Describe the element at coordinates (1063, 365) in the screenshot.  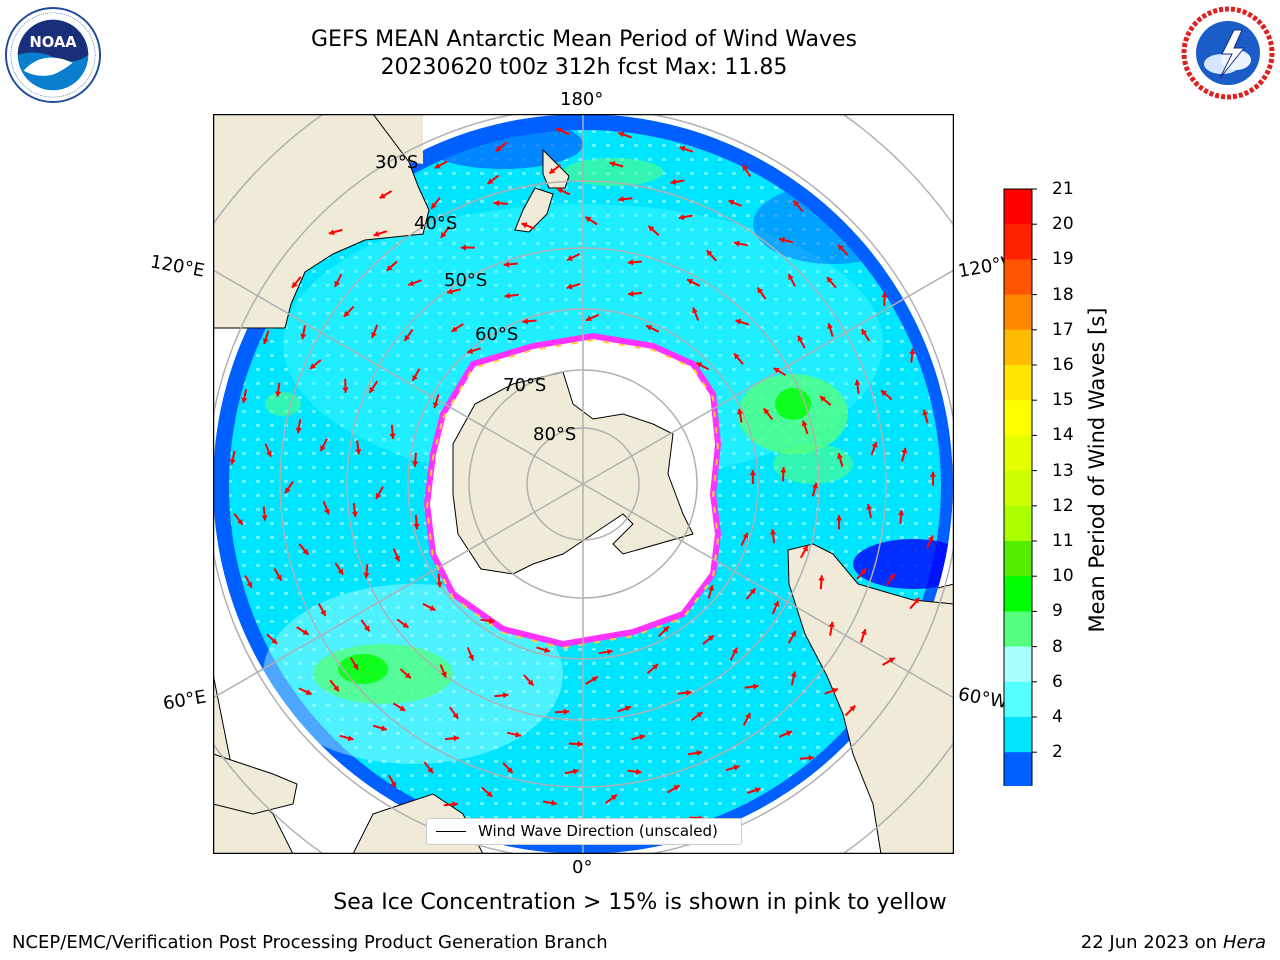
I see `colorbar-tick-label: 16` at that location.